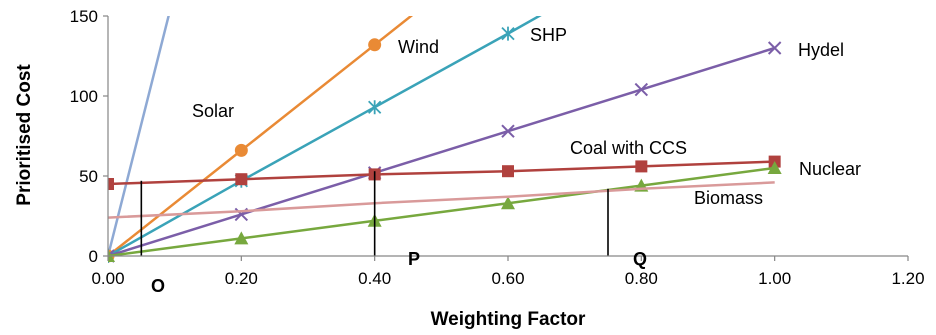  Describe the element at coordinates (830, 169) in the screenshot. I see `series-label-nuclear: Nuclear` at that location.